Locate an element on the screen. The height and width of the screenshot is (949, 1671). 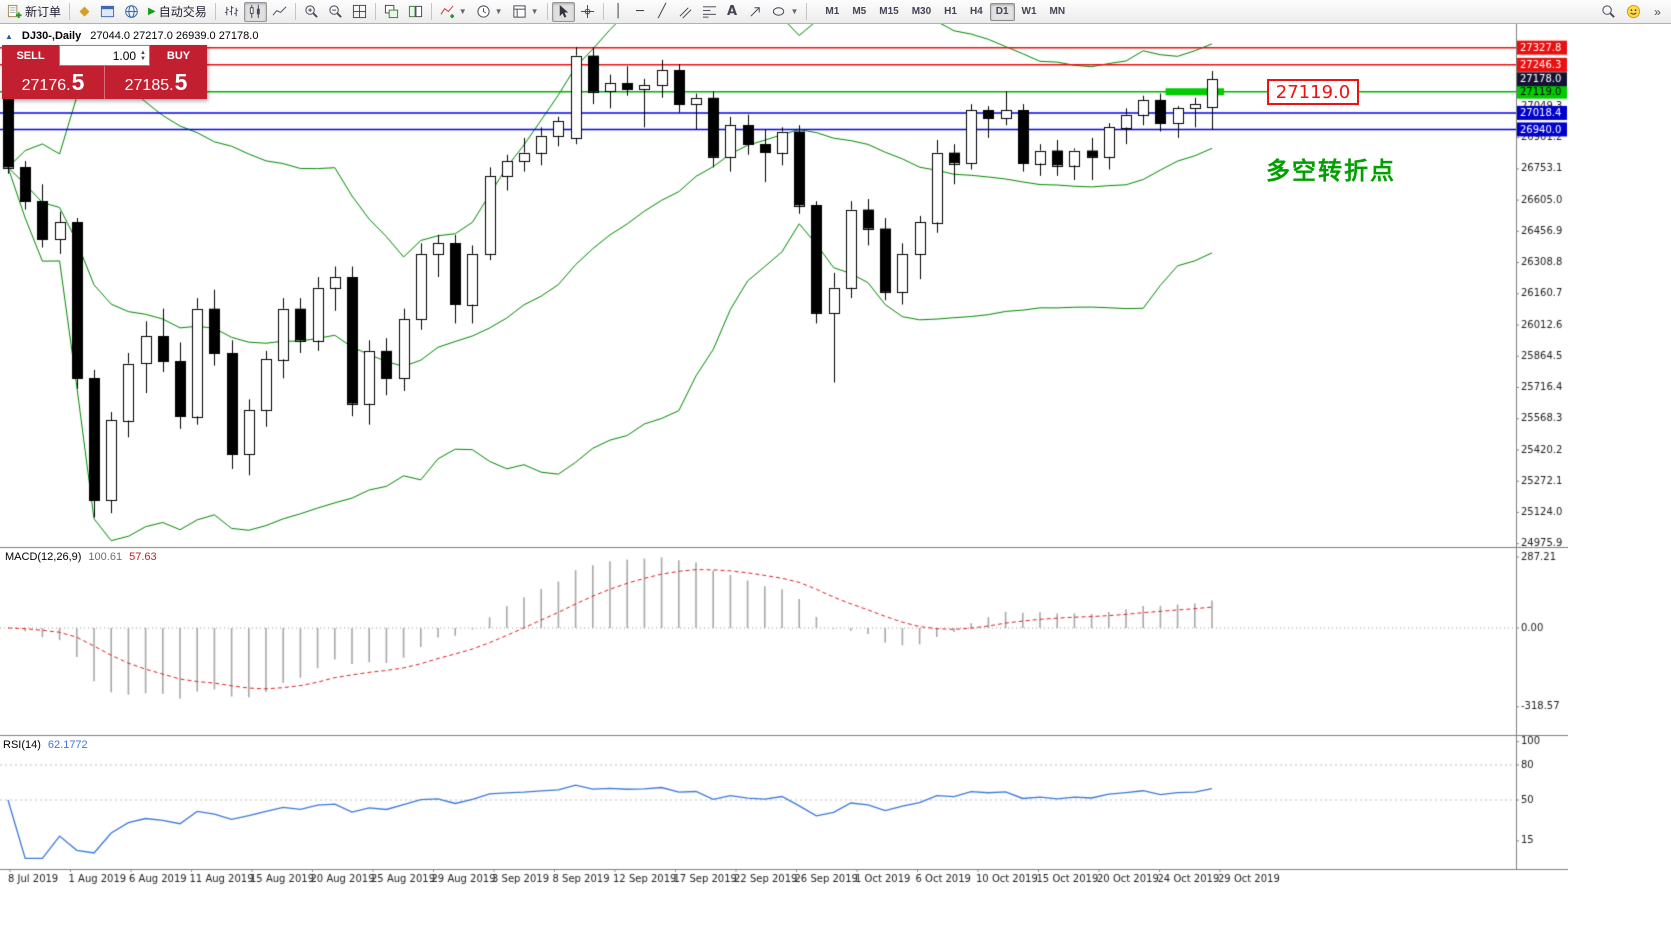
macd-name: MACD(12,26,9) is located at coordinates (43, 557).